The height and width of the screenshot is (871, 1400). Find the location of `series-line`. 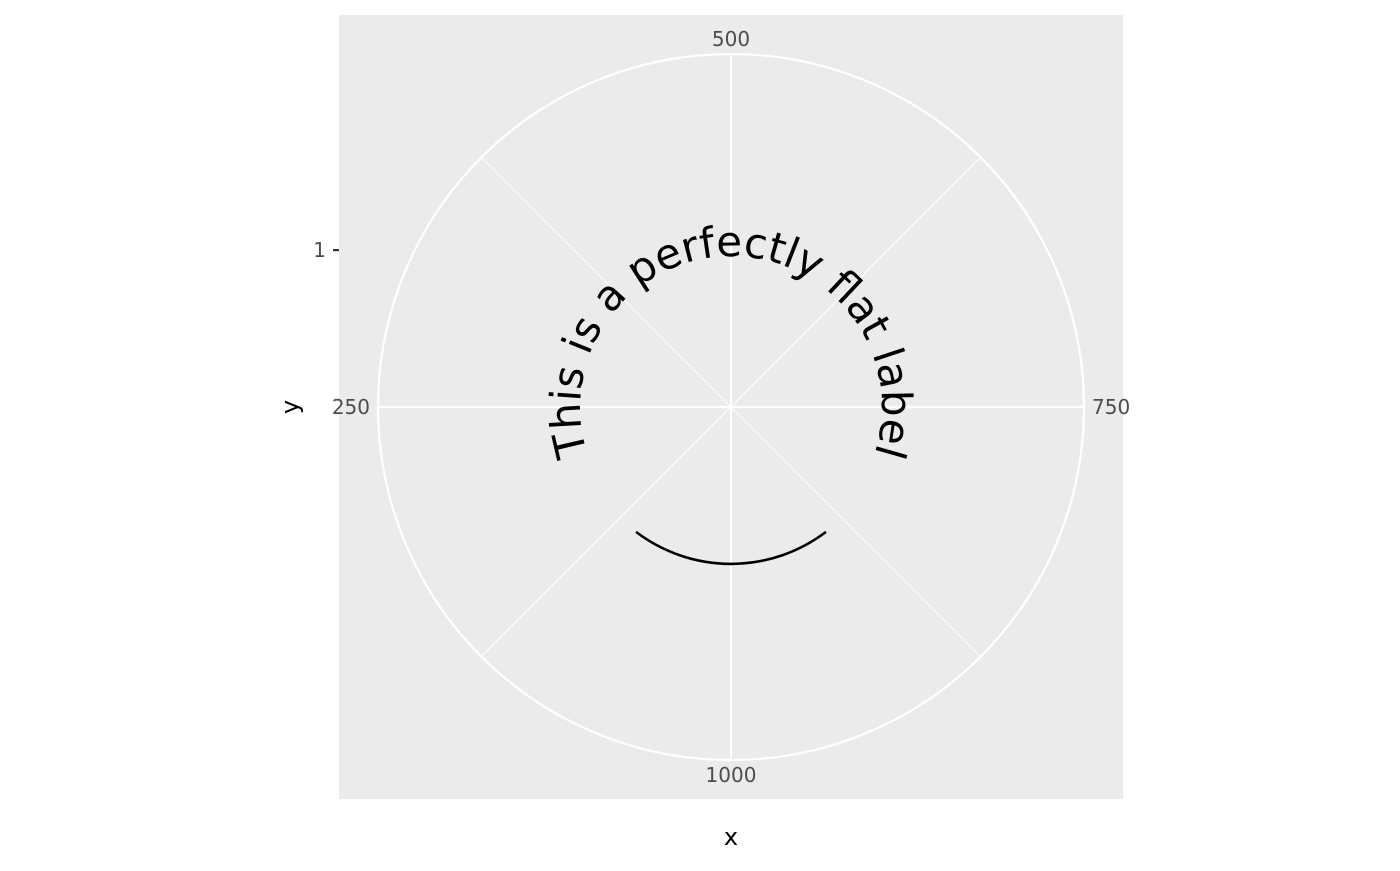

series-line is located at coordinates (731, 548).